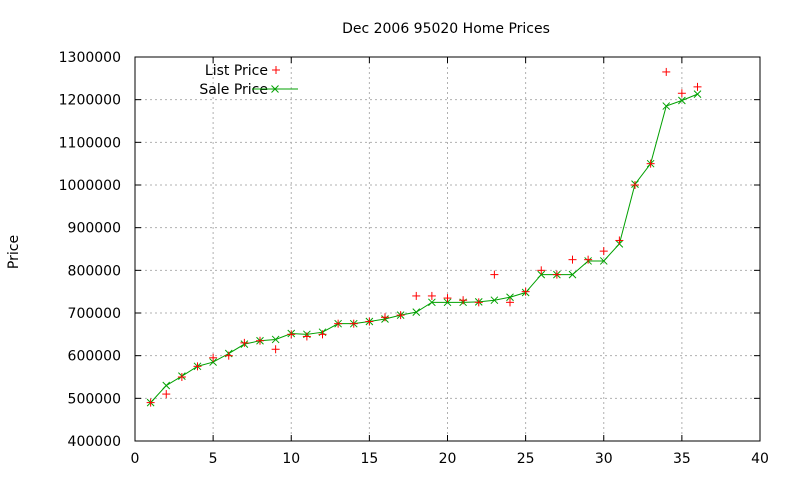  I want to click on y-tick-label: 500000, so click(94, 399).